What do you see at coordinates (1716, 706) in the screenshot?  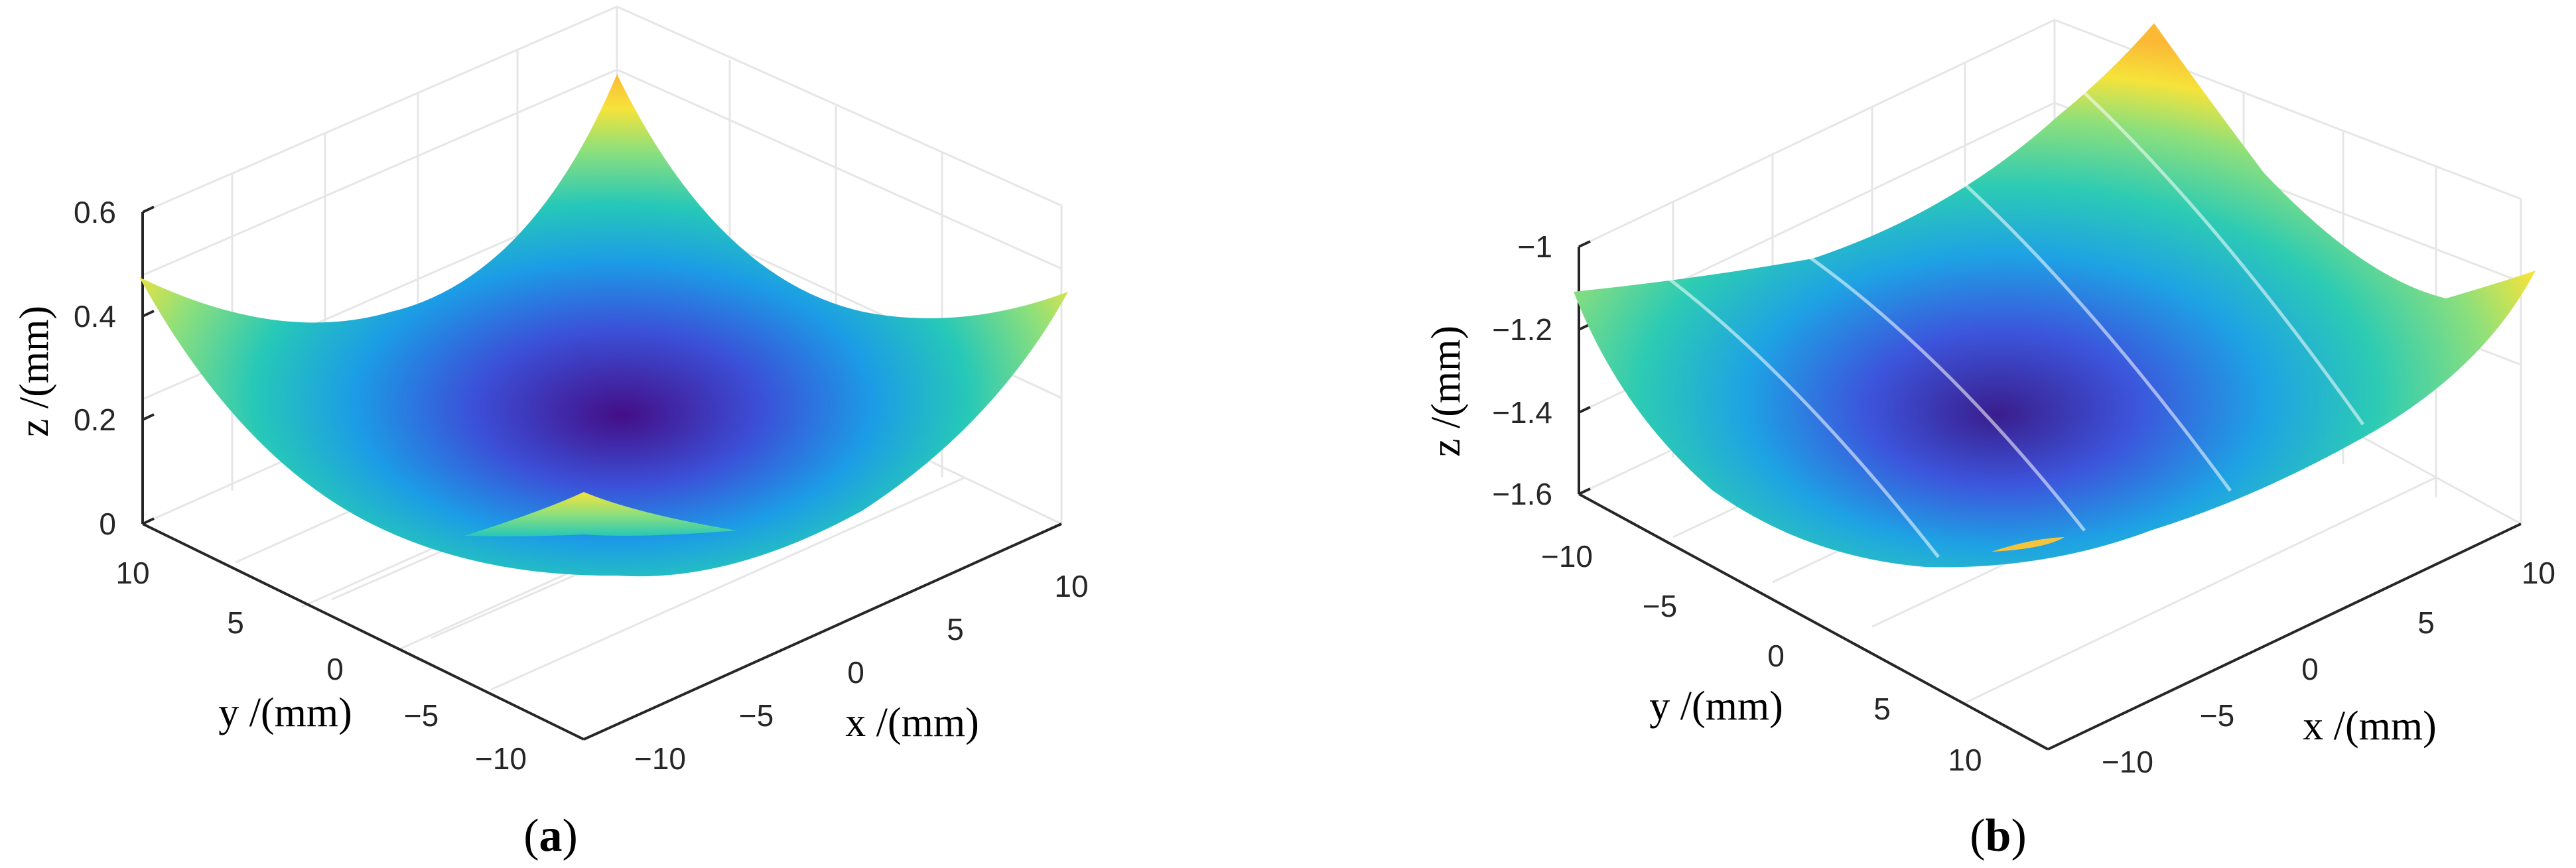 I see `y-axis-label-b: y /(mm)` at bounding box center [1716, 706].